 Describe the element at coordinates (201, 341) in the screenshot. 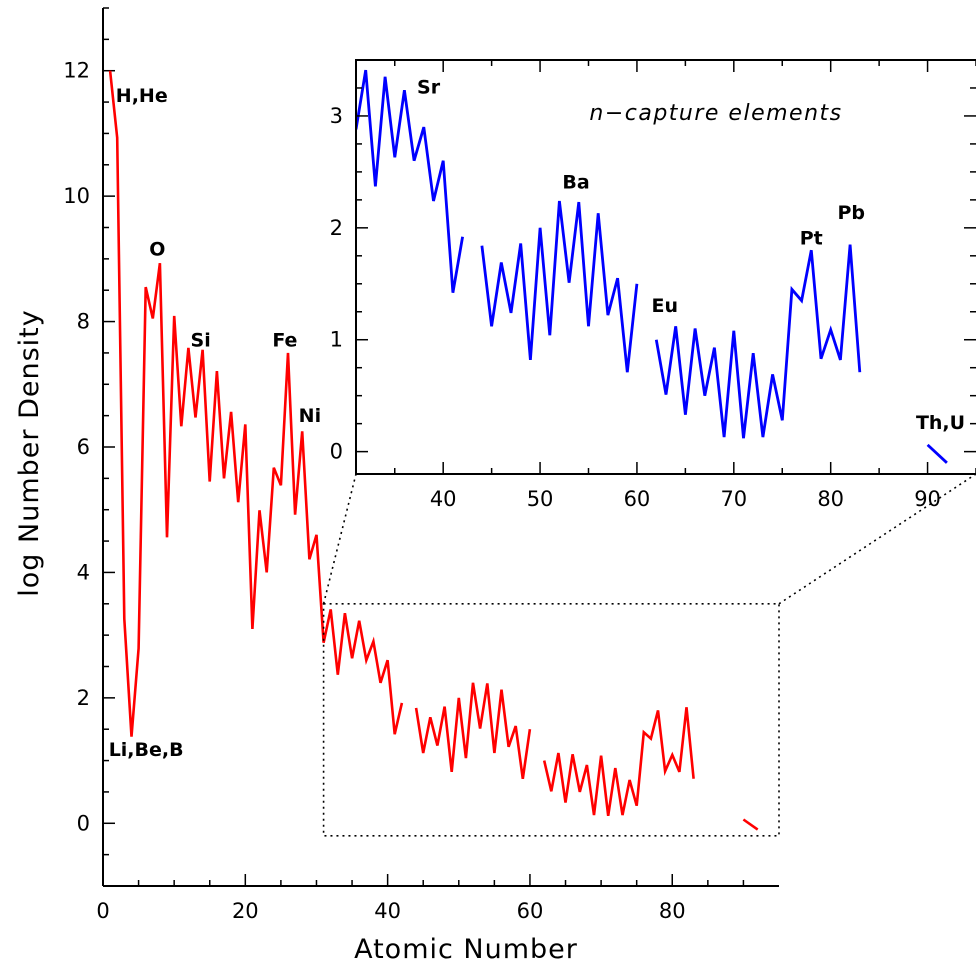

I see `main-element-label: Si` at that location.